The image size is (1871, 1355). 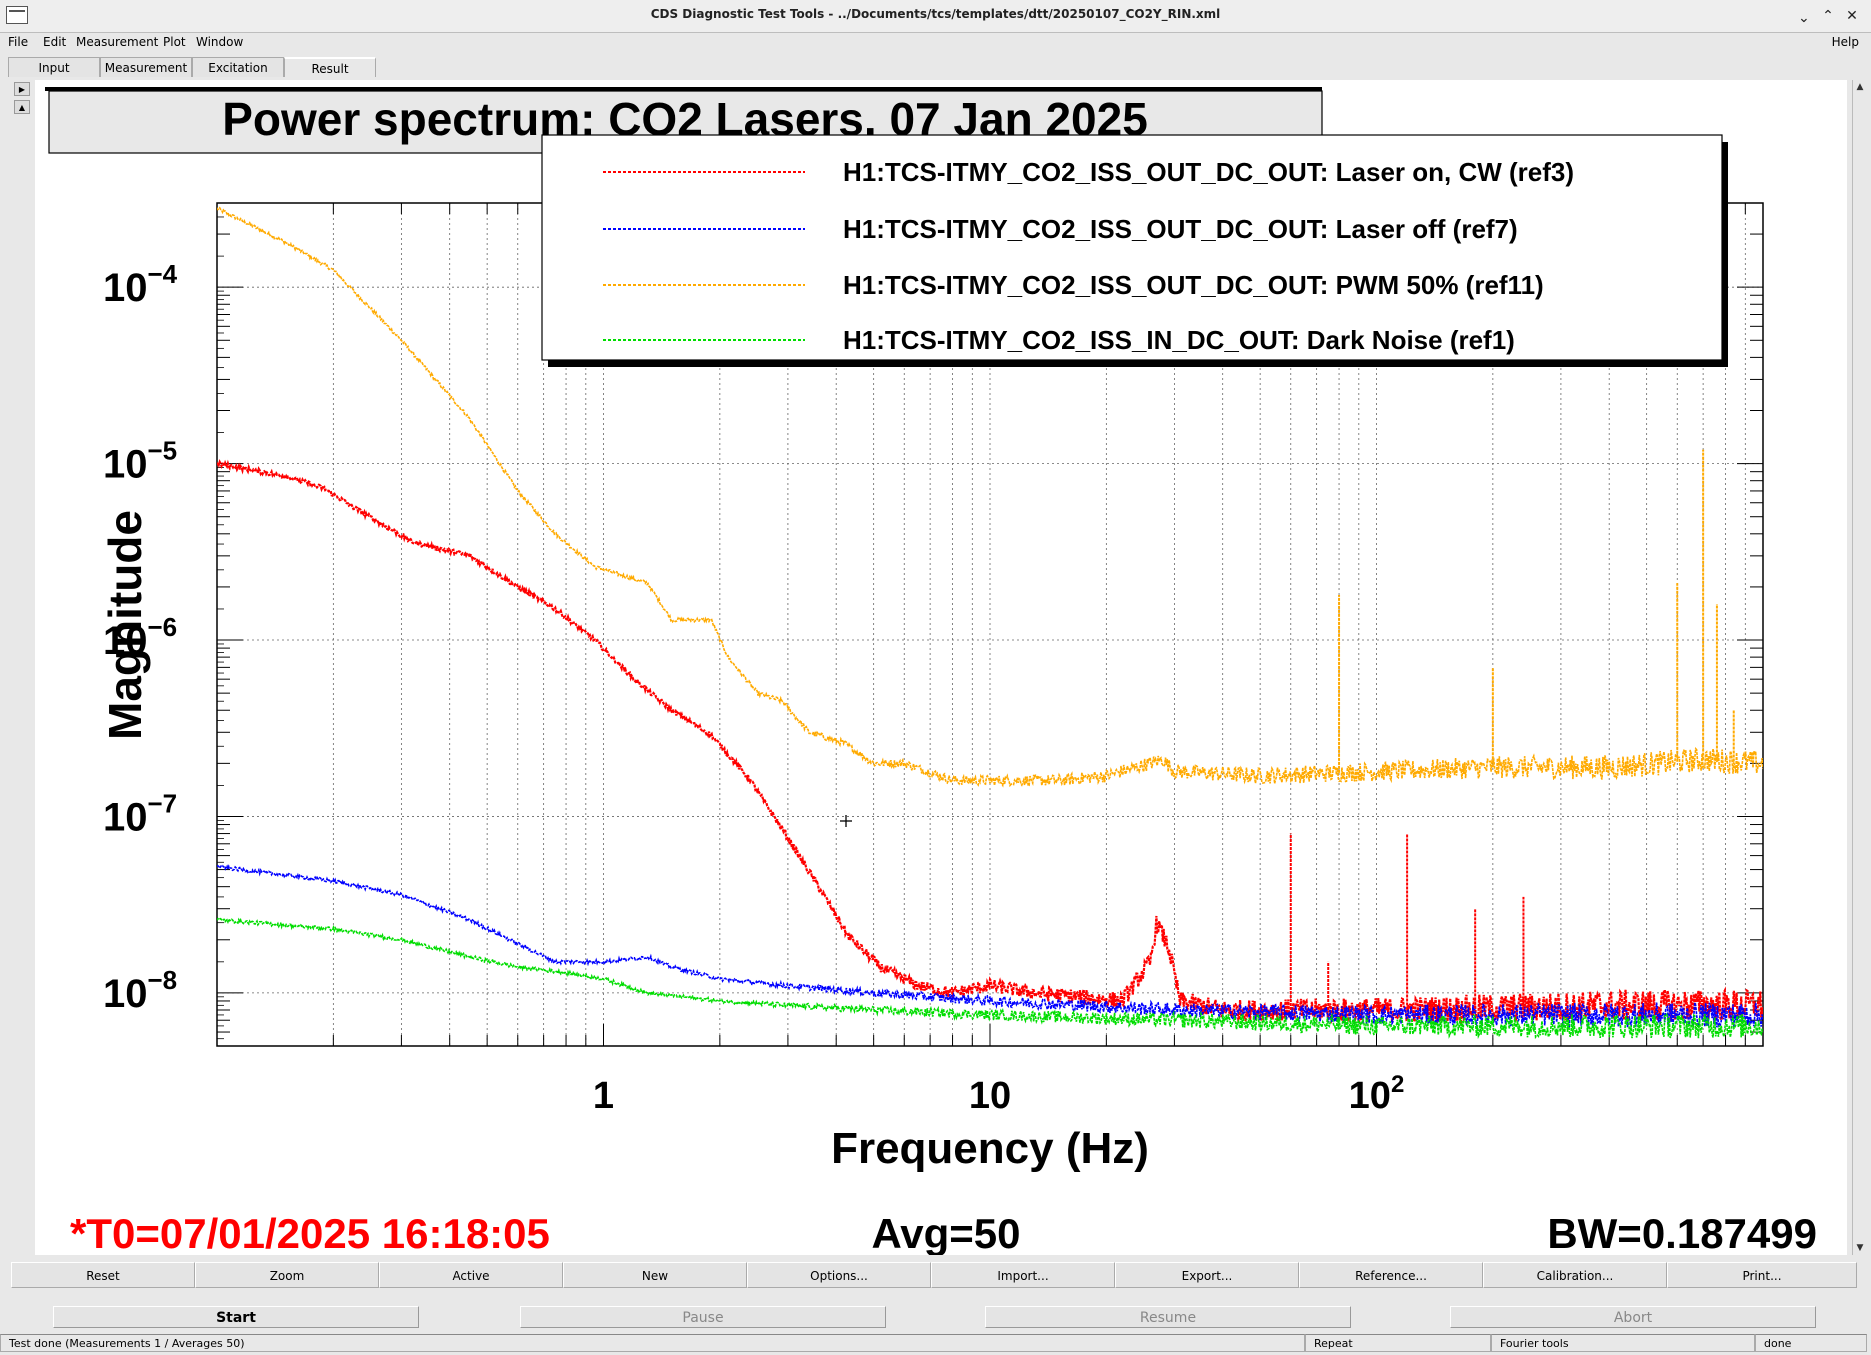 What do you see at coordinates (17, 15) in the screenshot?
I see `app-menu-icon` at bounding box center [17, 15].